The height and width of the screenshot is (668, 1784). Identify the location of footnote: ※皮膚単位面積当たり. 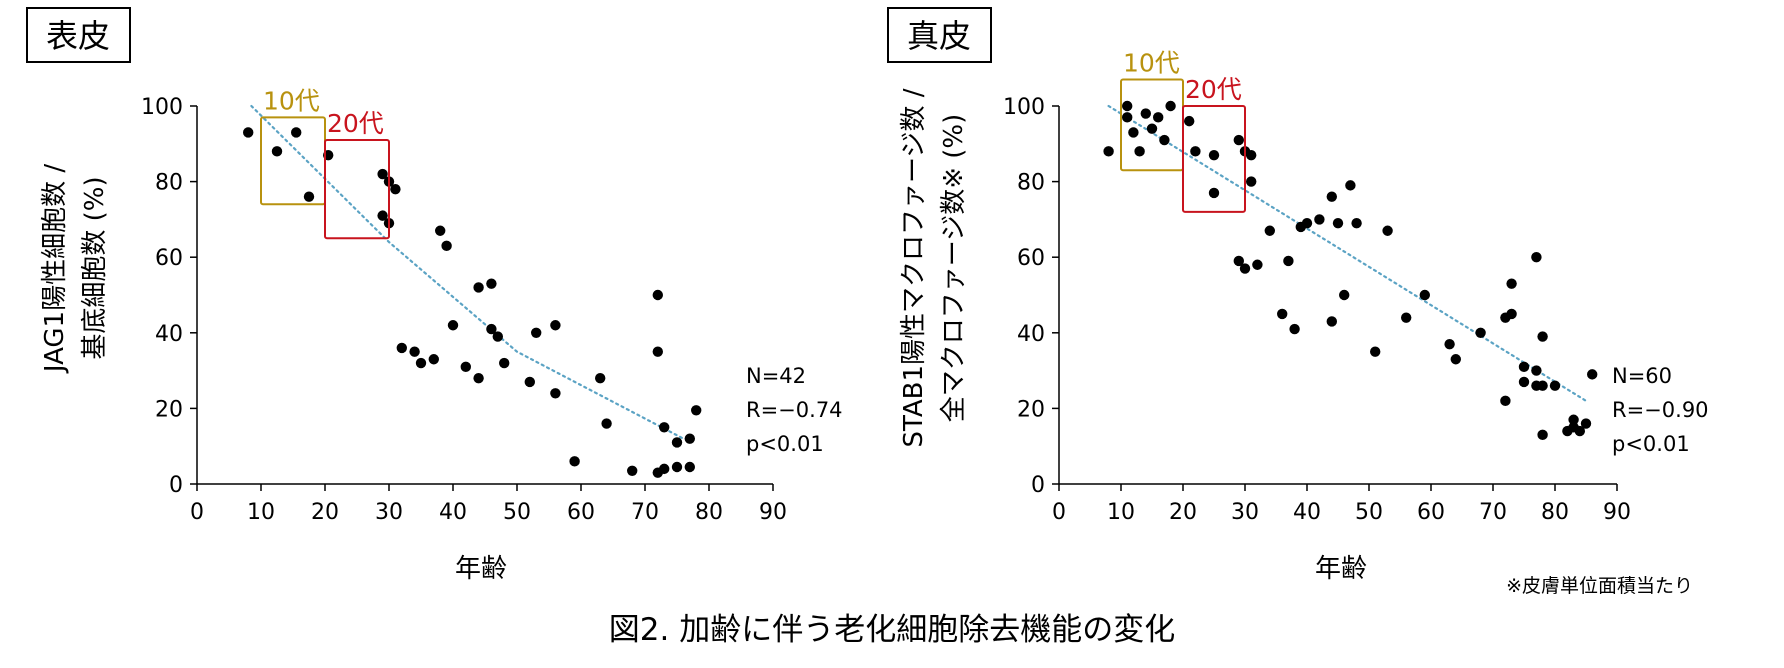
(1599, 586).